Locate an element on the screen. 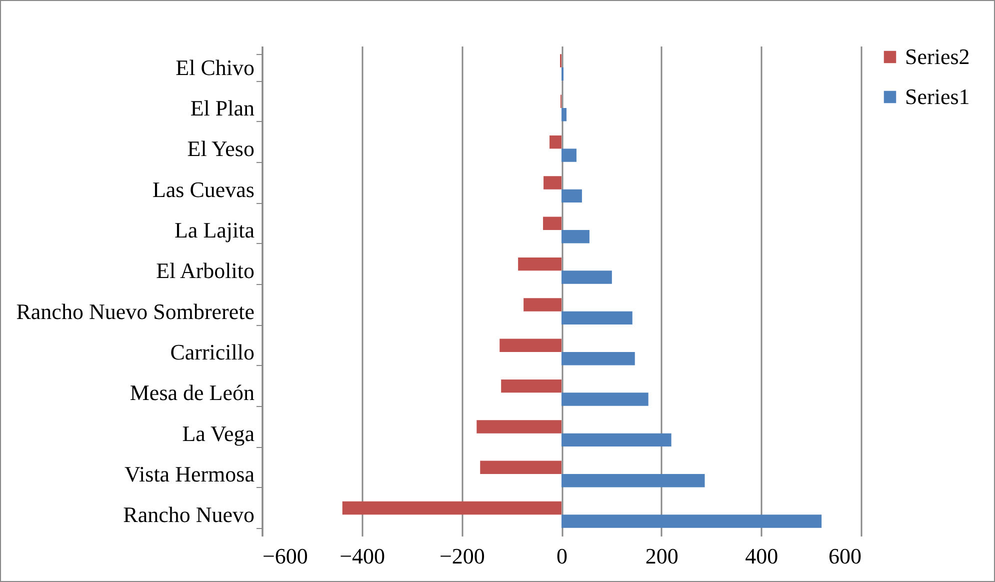 The width and height of the screenshot is (995, 582). y-tick-label: El Yeso is located at coordinates (220, 149).